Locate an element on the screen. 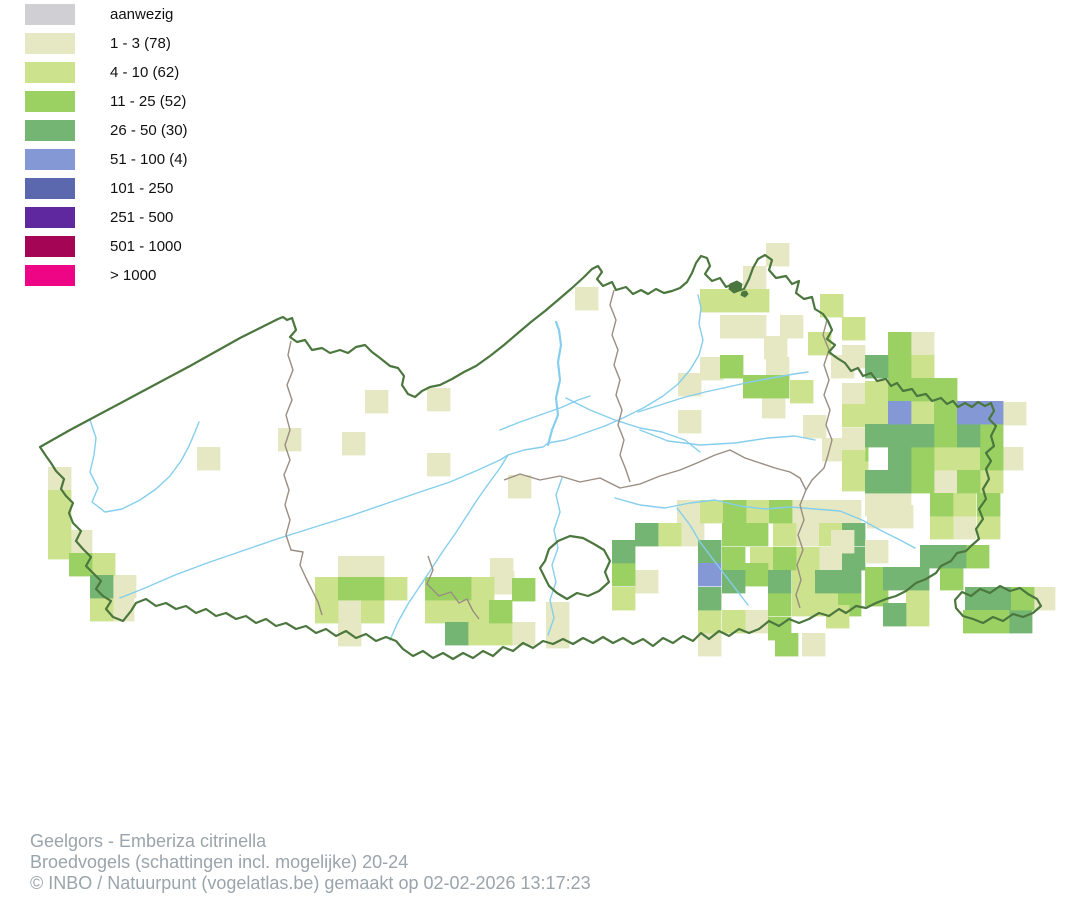 Image resolution: width=1074 pixels, height=900 pixels. legend-item: 11 - 25 (52) is located at coordinates (106, 101).